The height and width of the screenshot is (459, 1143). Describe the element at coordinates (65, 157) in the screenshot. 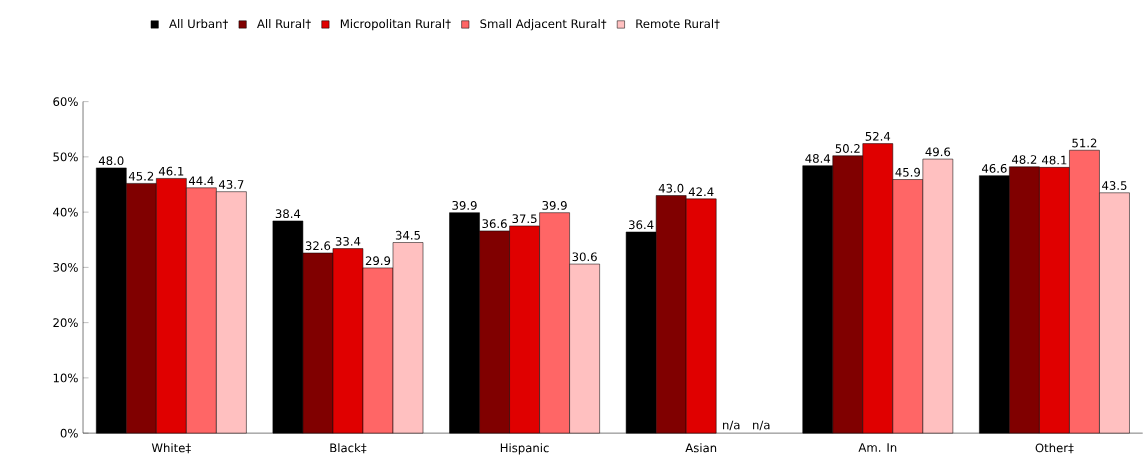

I see `y-tick-label: 50%` at that location.